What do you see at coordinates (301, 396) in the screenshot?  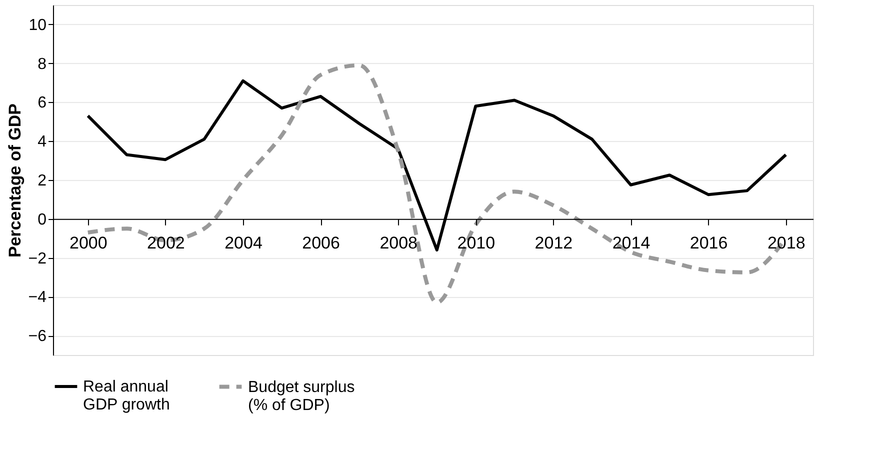 I see `legend-label: Budget surplus (% of GDP)` at bounding box center [301, 396].